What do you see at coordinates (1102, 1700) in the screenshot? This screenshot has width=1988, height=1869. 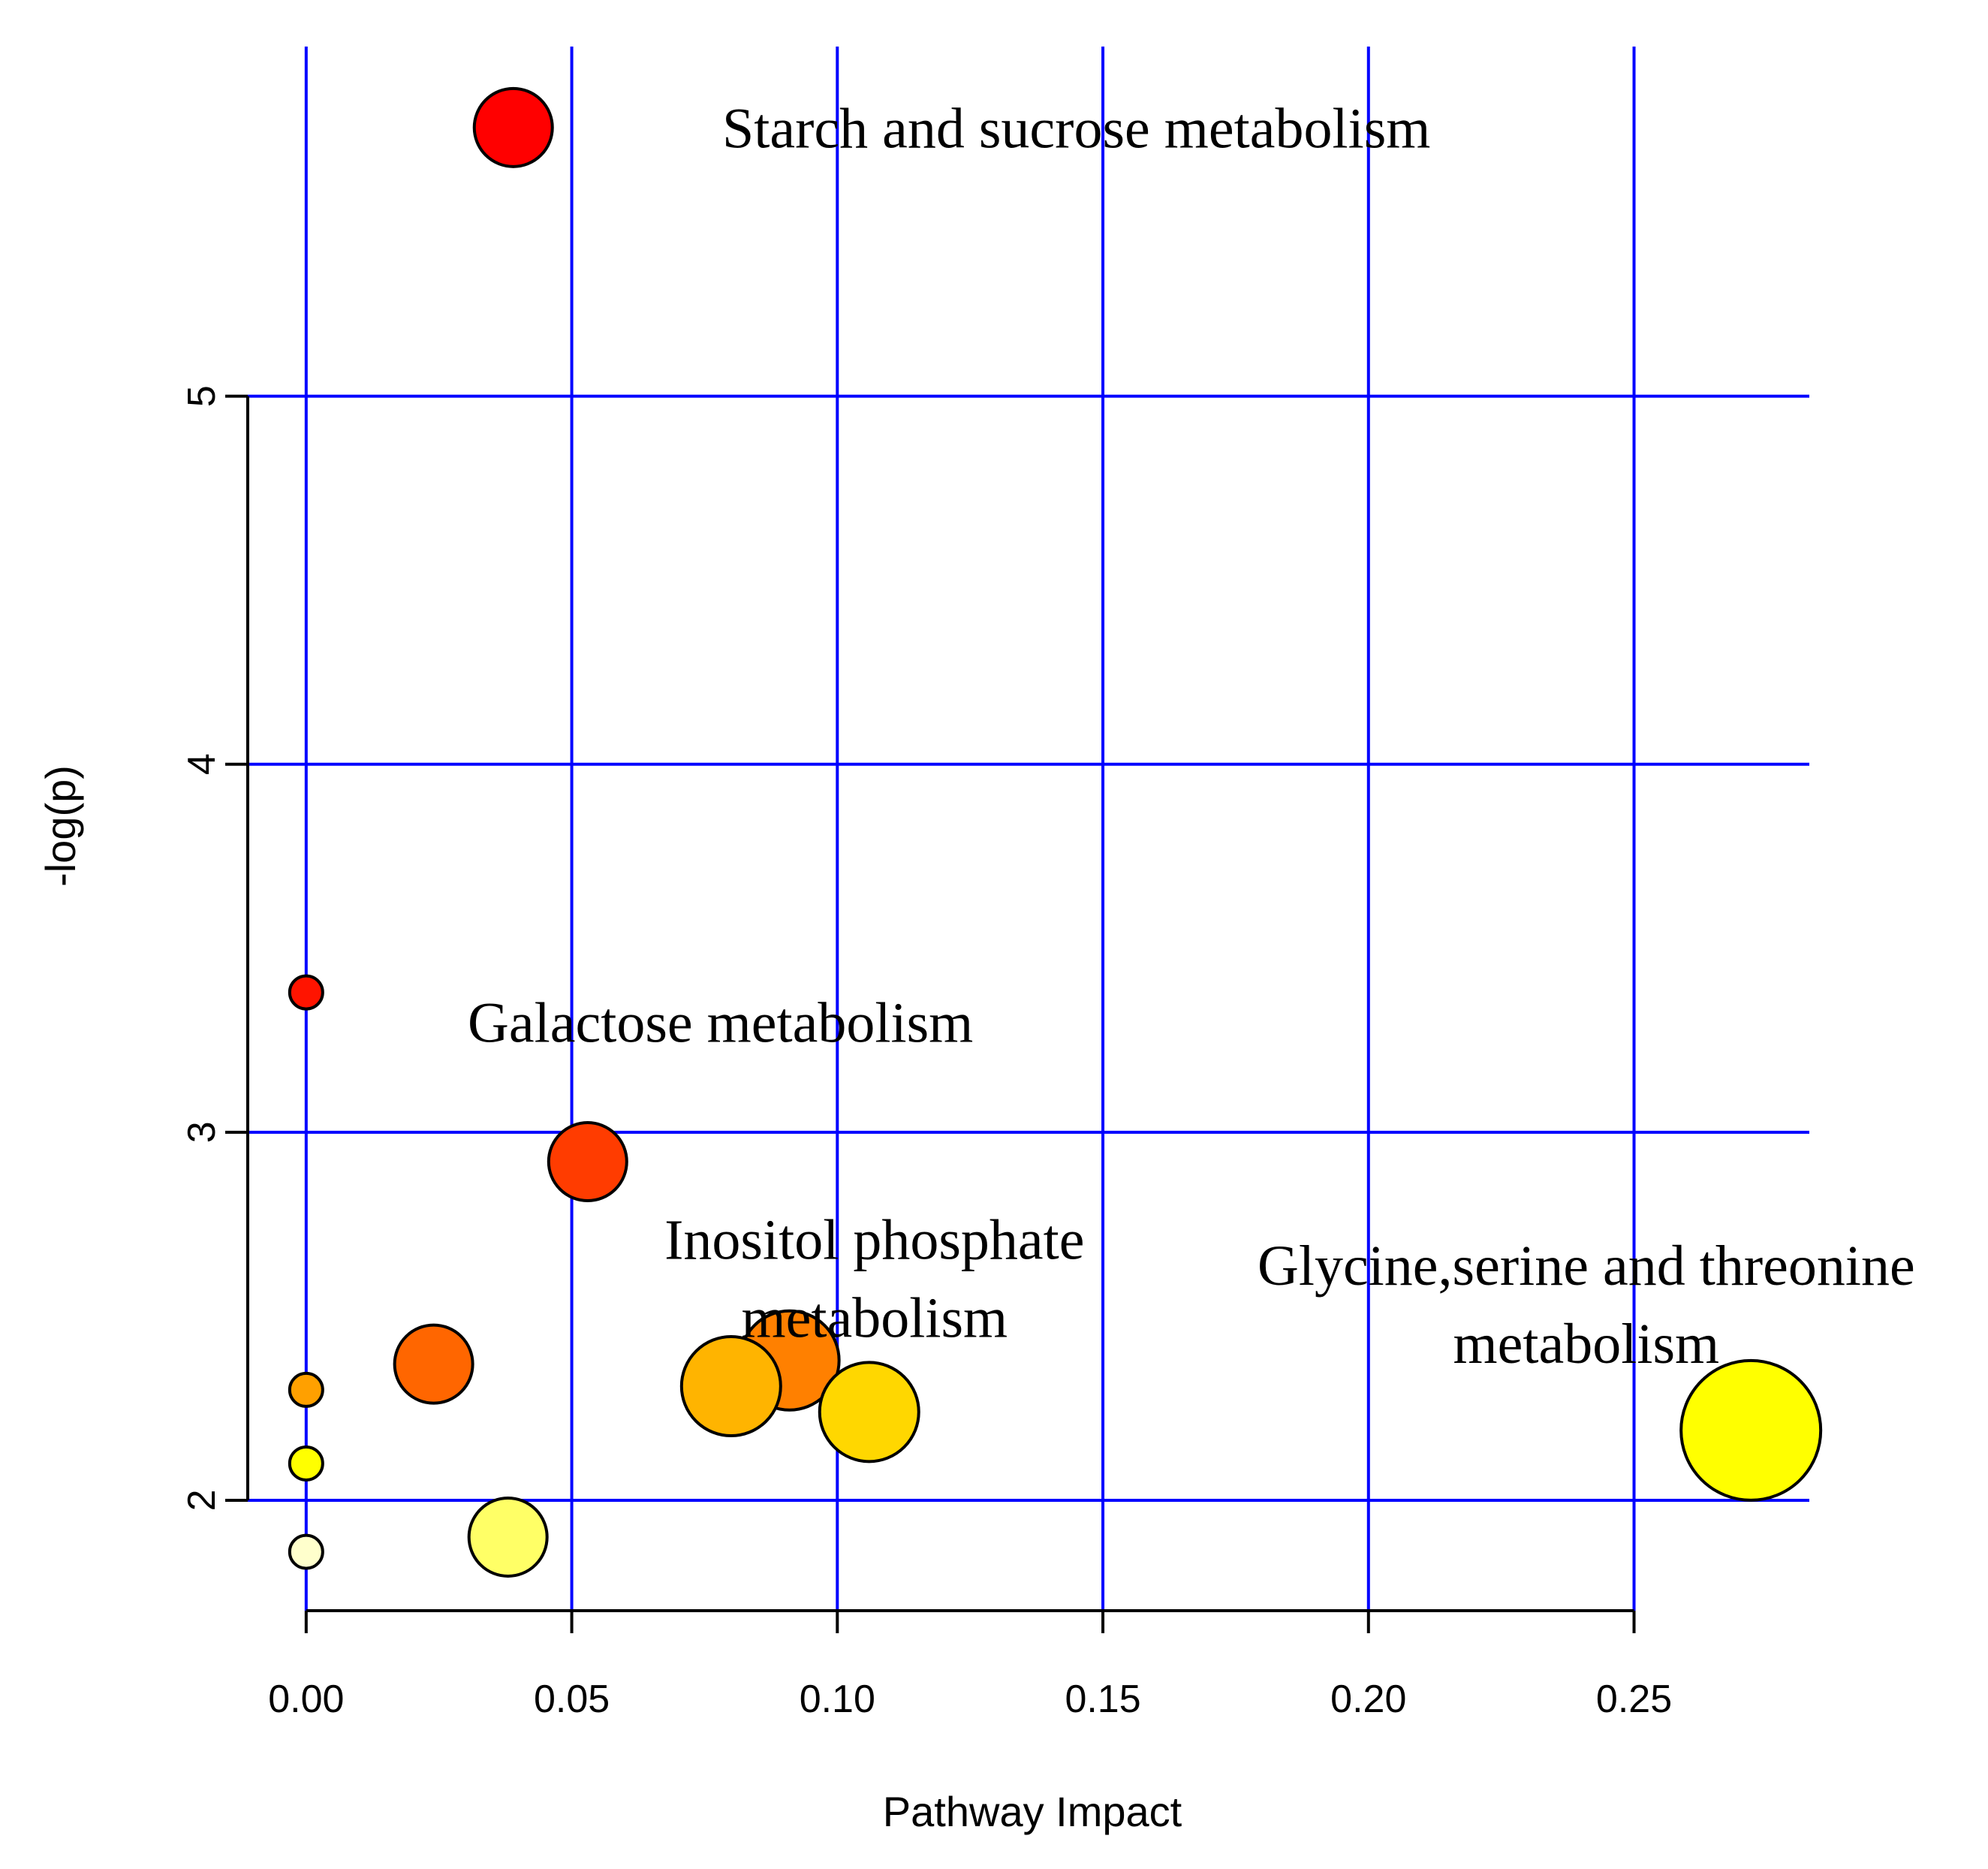 I see `x-tick-label: 0.15` at bounding box center [1102, 1700].